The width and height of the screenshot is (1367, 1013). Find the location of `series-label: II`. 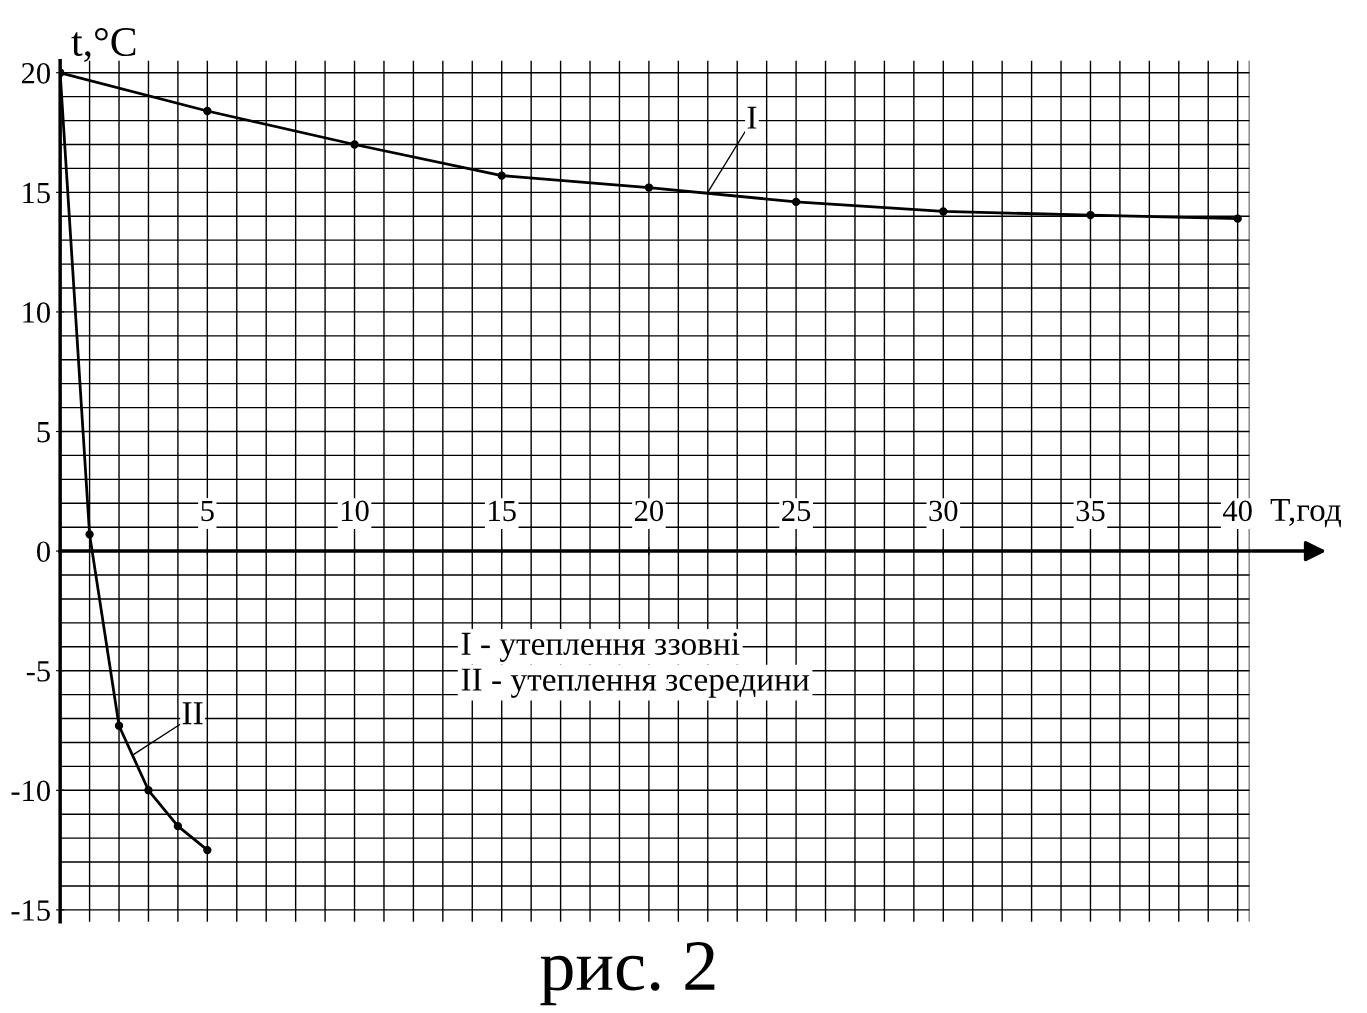

series-label: II is located at coordinates (192, 713).